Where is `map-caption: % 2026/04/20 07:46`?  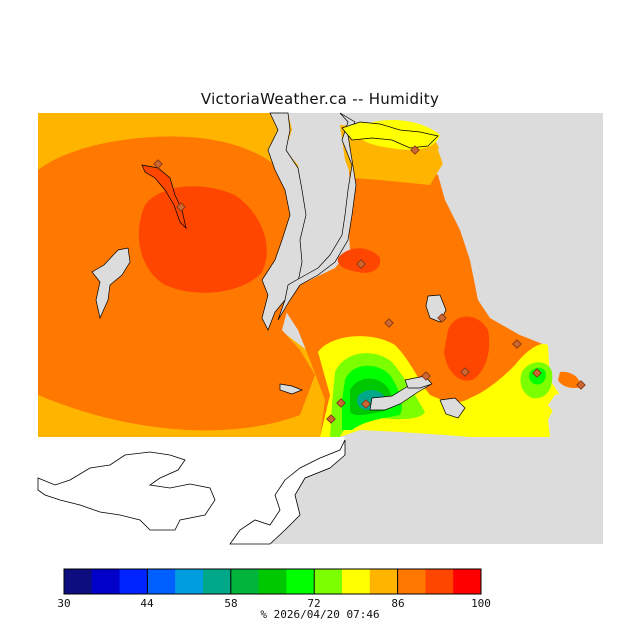
map-caption: % 2026/04/20 07:46 is located at coordinates (320, 614).